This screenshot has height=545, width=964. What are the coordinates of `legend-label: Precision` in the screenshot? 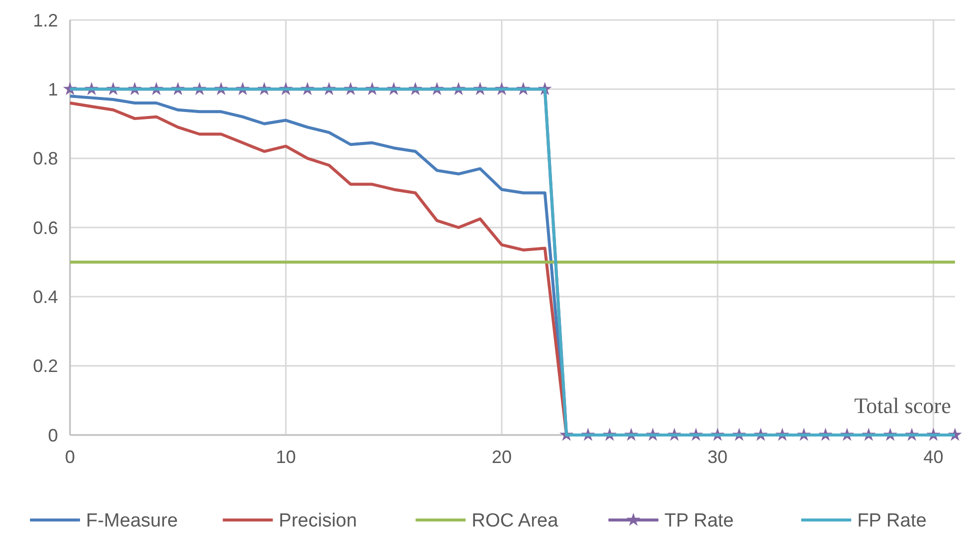 It's located at (317, 521).